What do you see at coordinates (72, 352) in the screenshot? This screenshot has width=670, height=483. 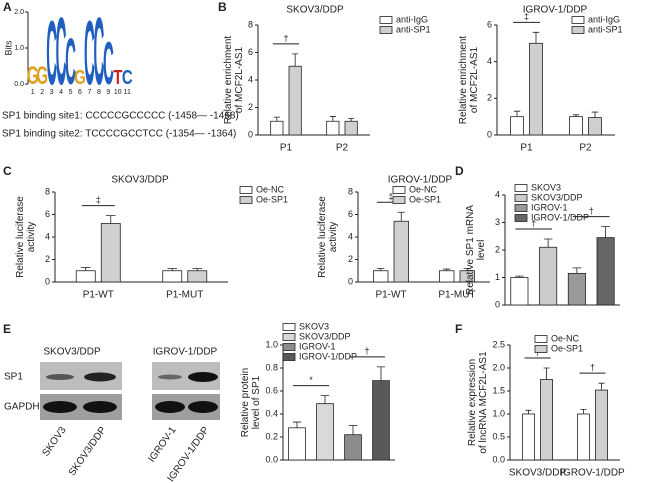 I see `blot-group: SKOV3/DDP` at bounding box center [72, 352].